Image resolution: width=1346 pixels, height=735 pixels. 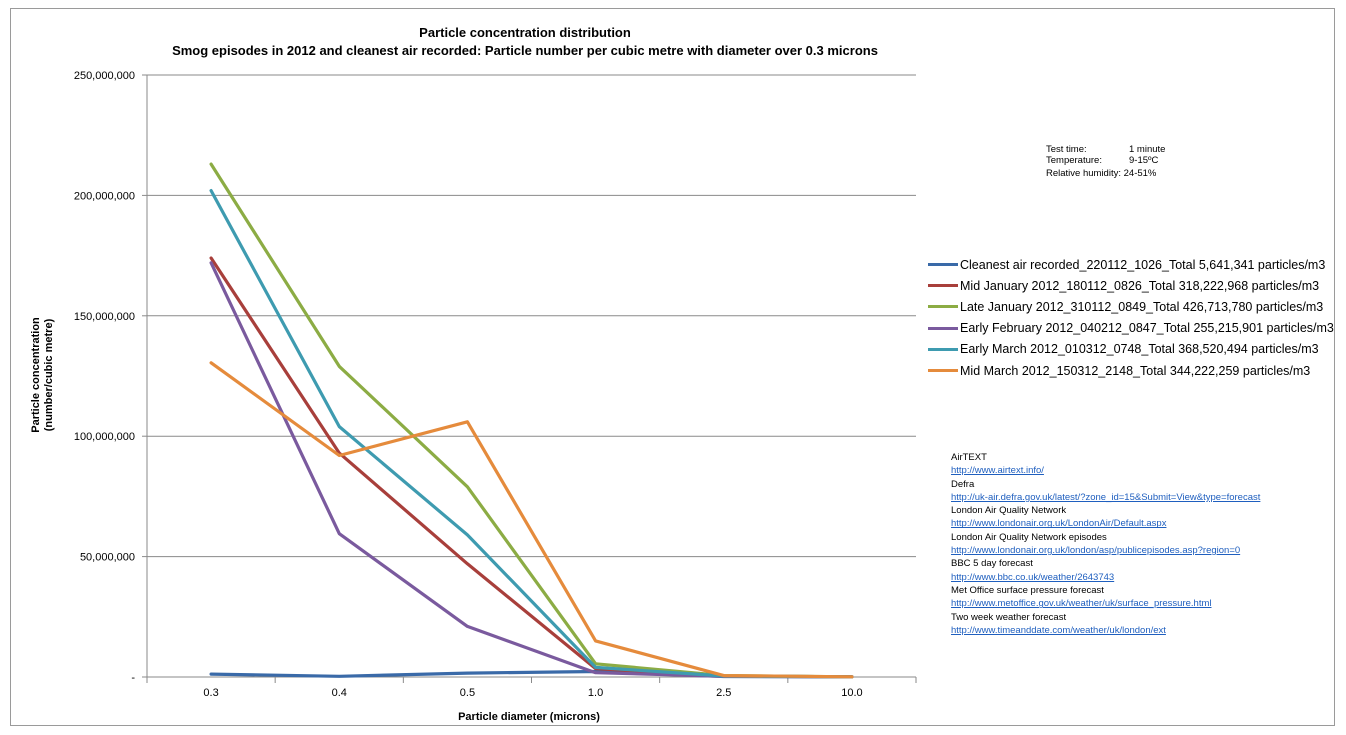 What do you see at coordinates (49, 374) in the screenshot?
I see `y-axis-title-line2: (number/cubic metre)` at bounding box center [49, 374].